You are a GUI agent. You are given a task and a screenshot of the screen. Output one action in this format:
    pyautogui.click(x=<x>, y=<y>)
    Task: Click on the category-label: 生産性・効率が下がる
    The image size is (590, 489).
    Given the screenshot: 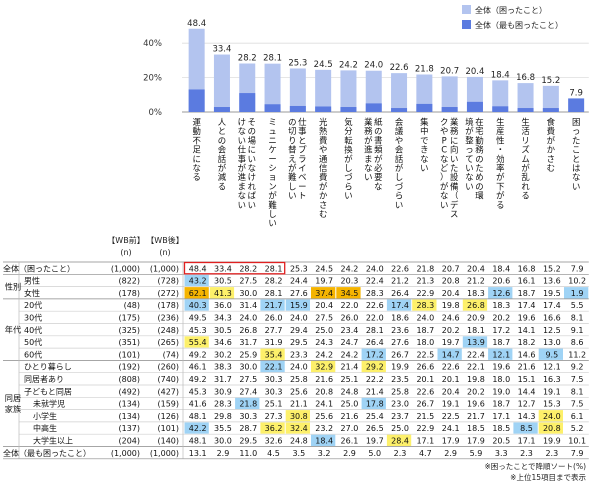 What is the action you would take?
    pyautogui.click(x=500, y=163)
    